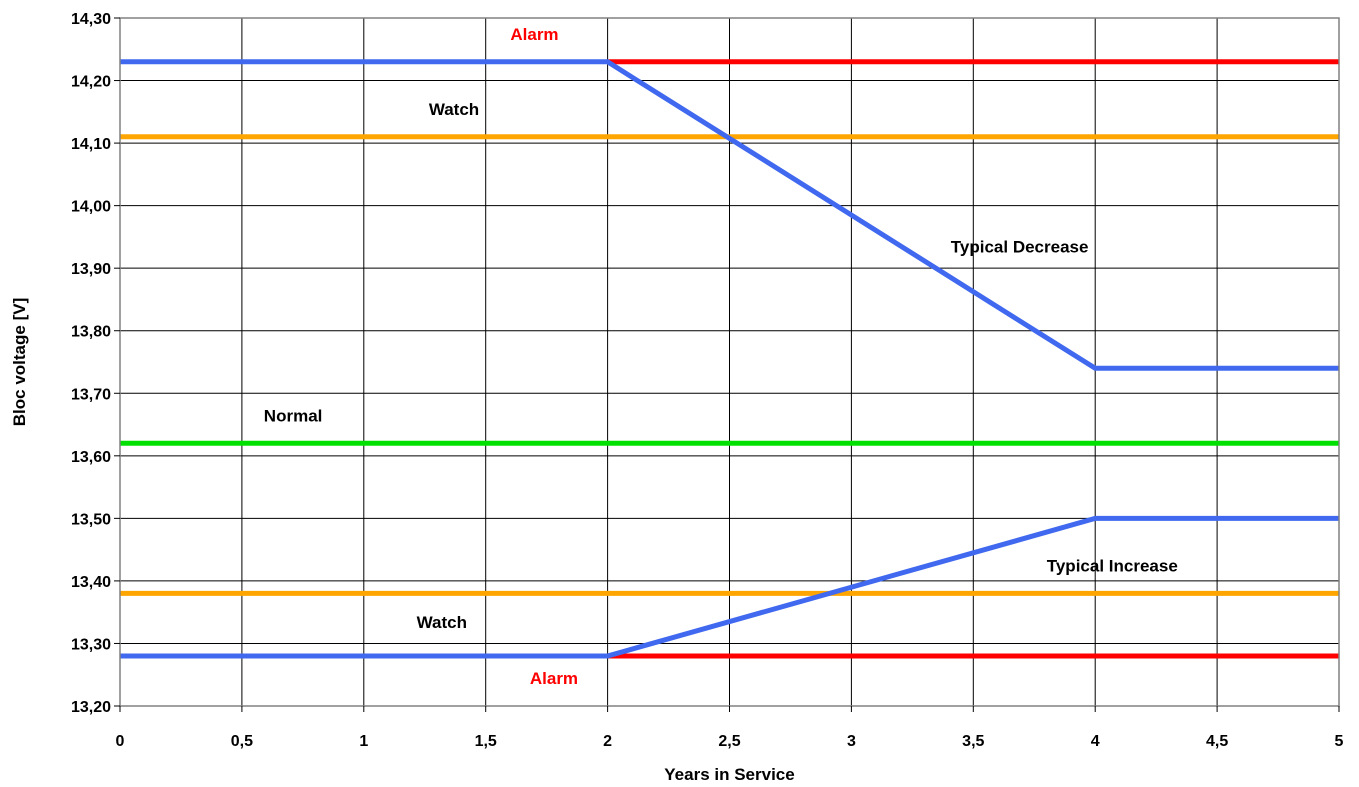 This screenshot has height=787, width=1359. I want to click on y-tick-label: 13,30, so click(91, 644).